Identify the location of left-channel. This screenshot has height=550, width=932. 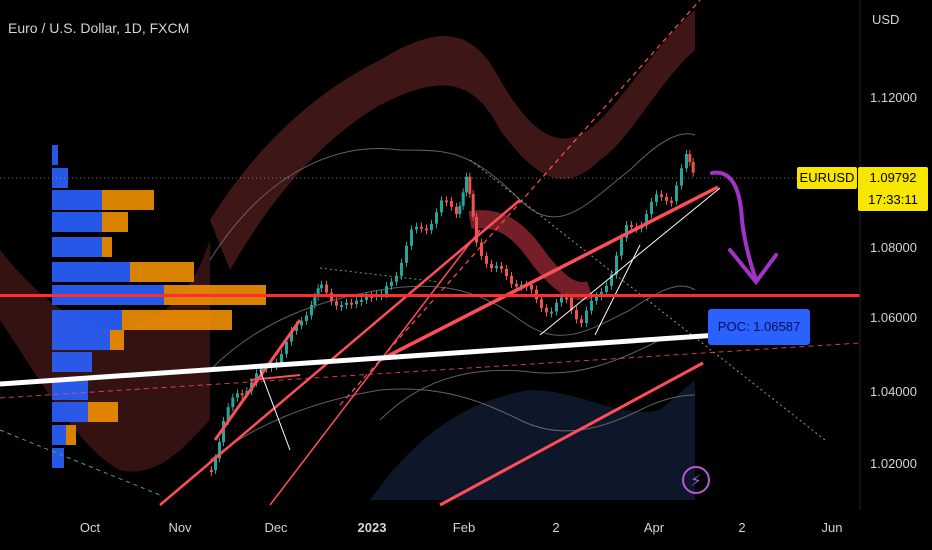
(105, 356).